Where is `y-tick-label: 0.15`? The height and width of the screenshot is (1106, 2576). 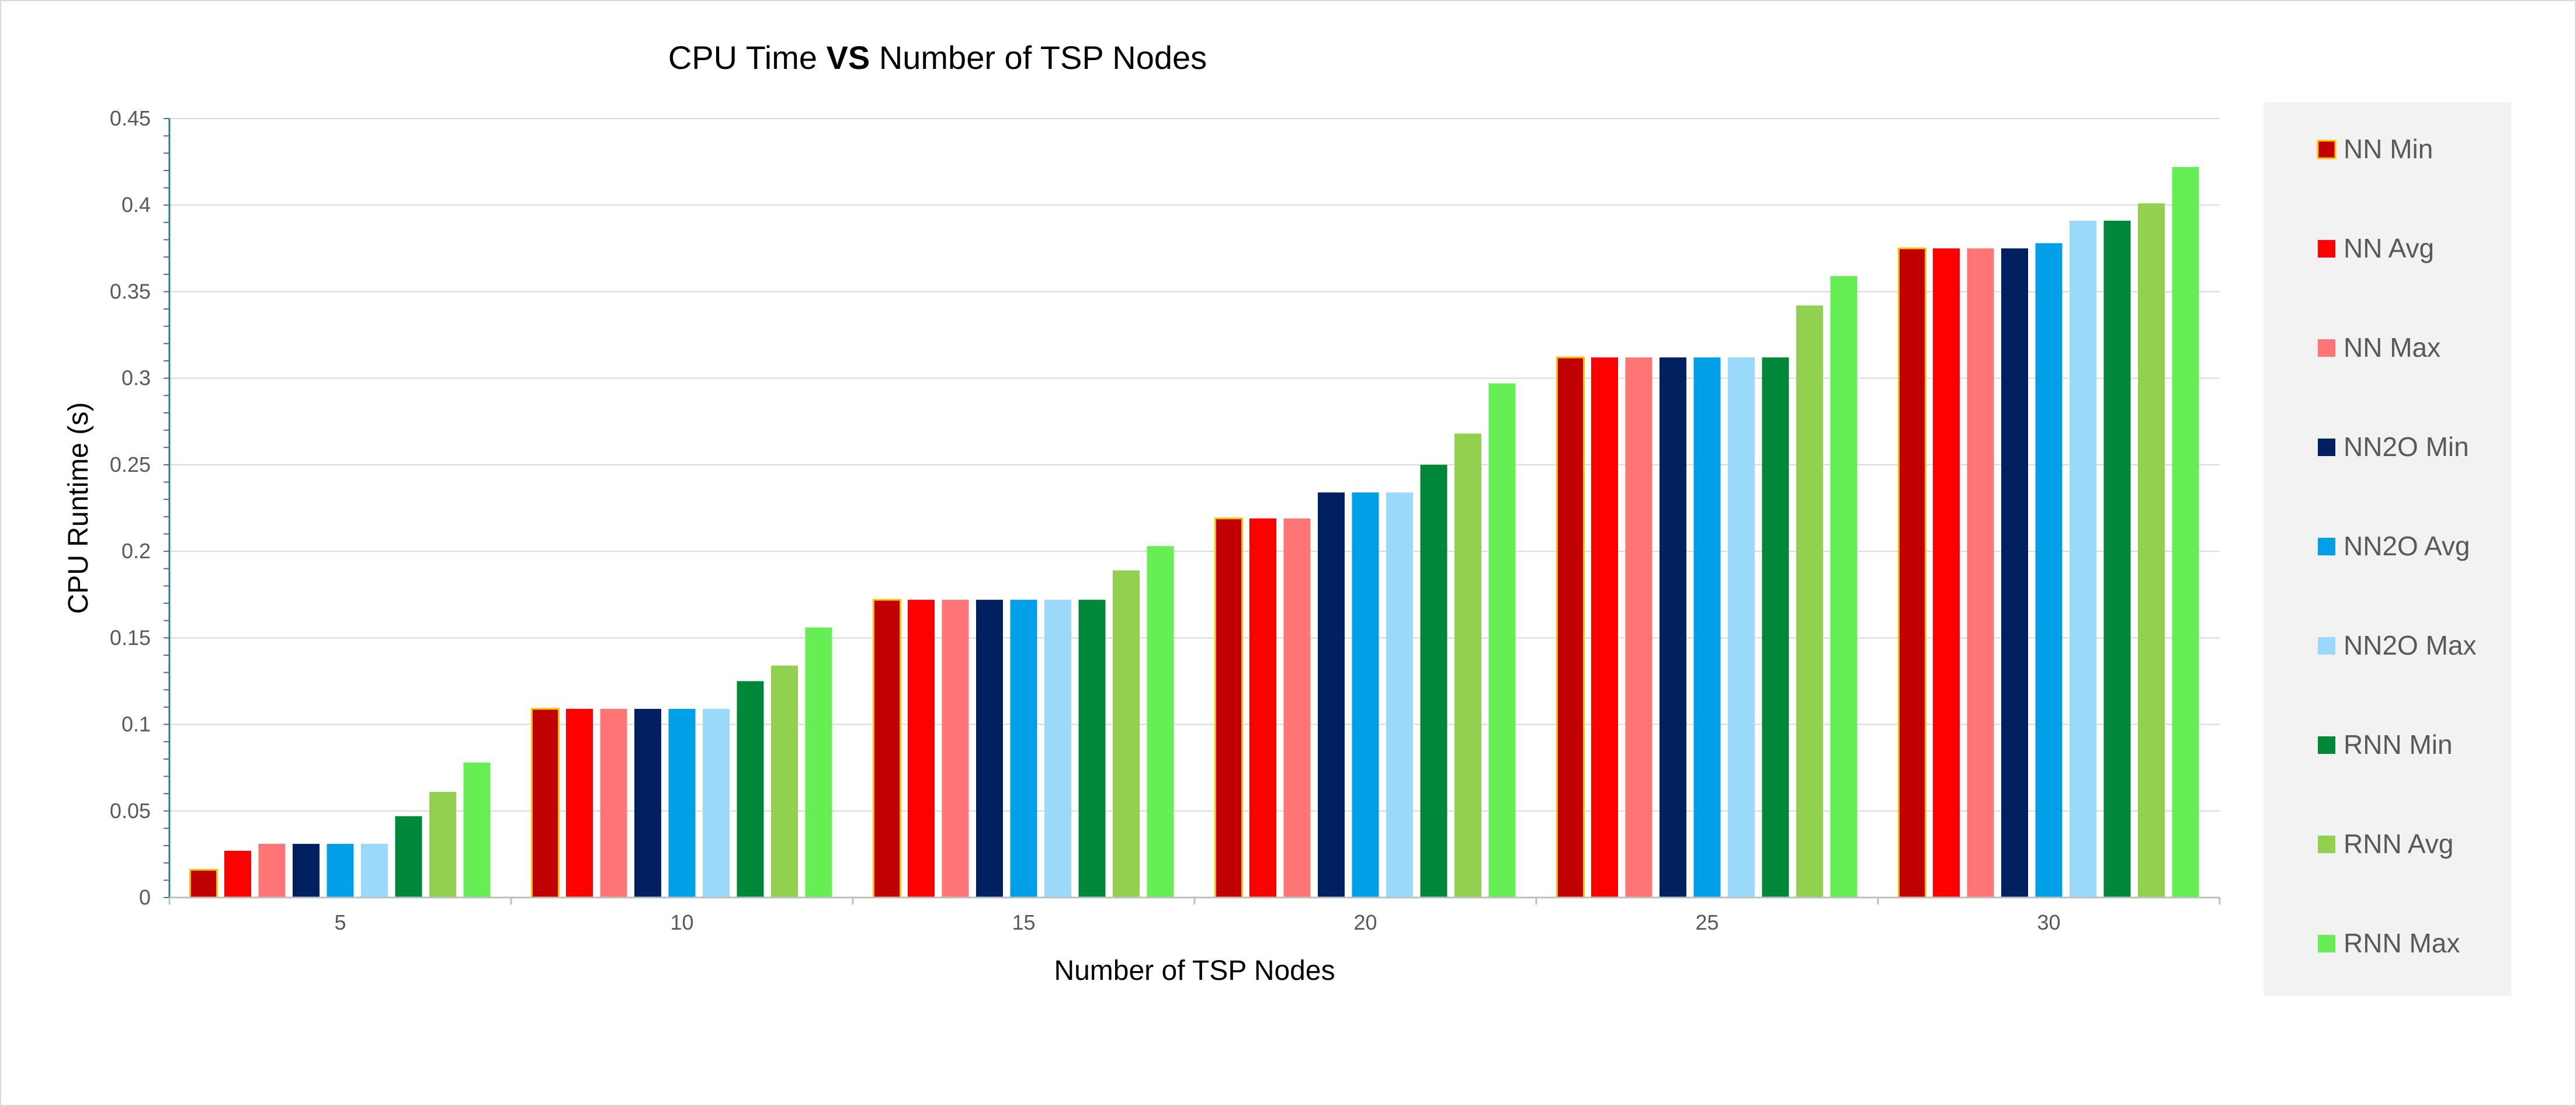
y-tick-label: 0.15 is located at coordinates (130, 637).